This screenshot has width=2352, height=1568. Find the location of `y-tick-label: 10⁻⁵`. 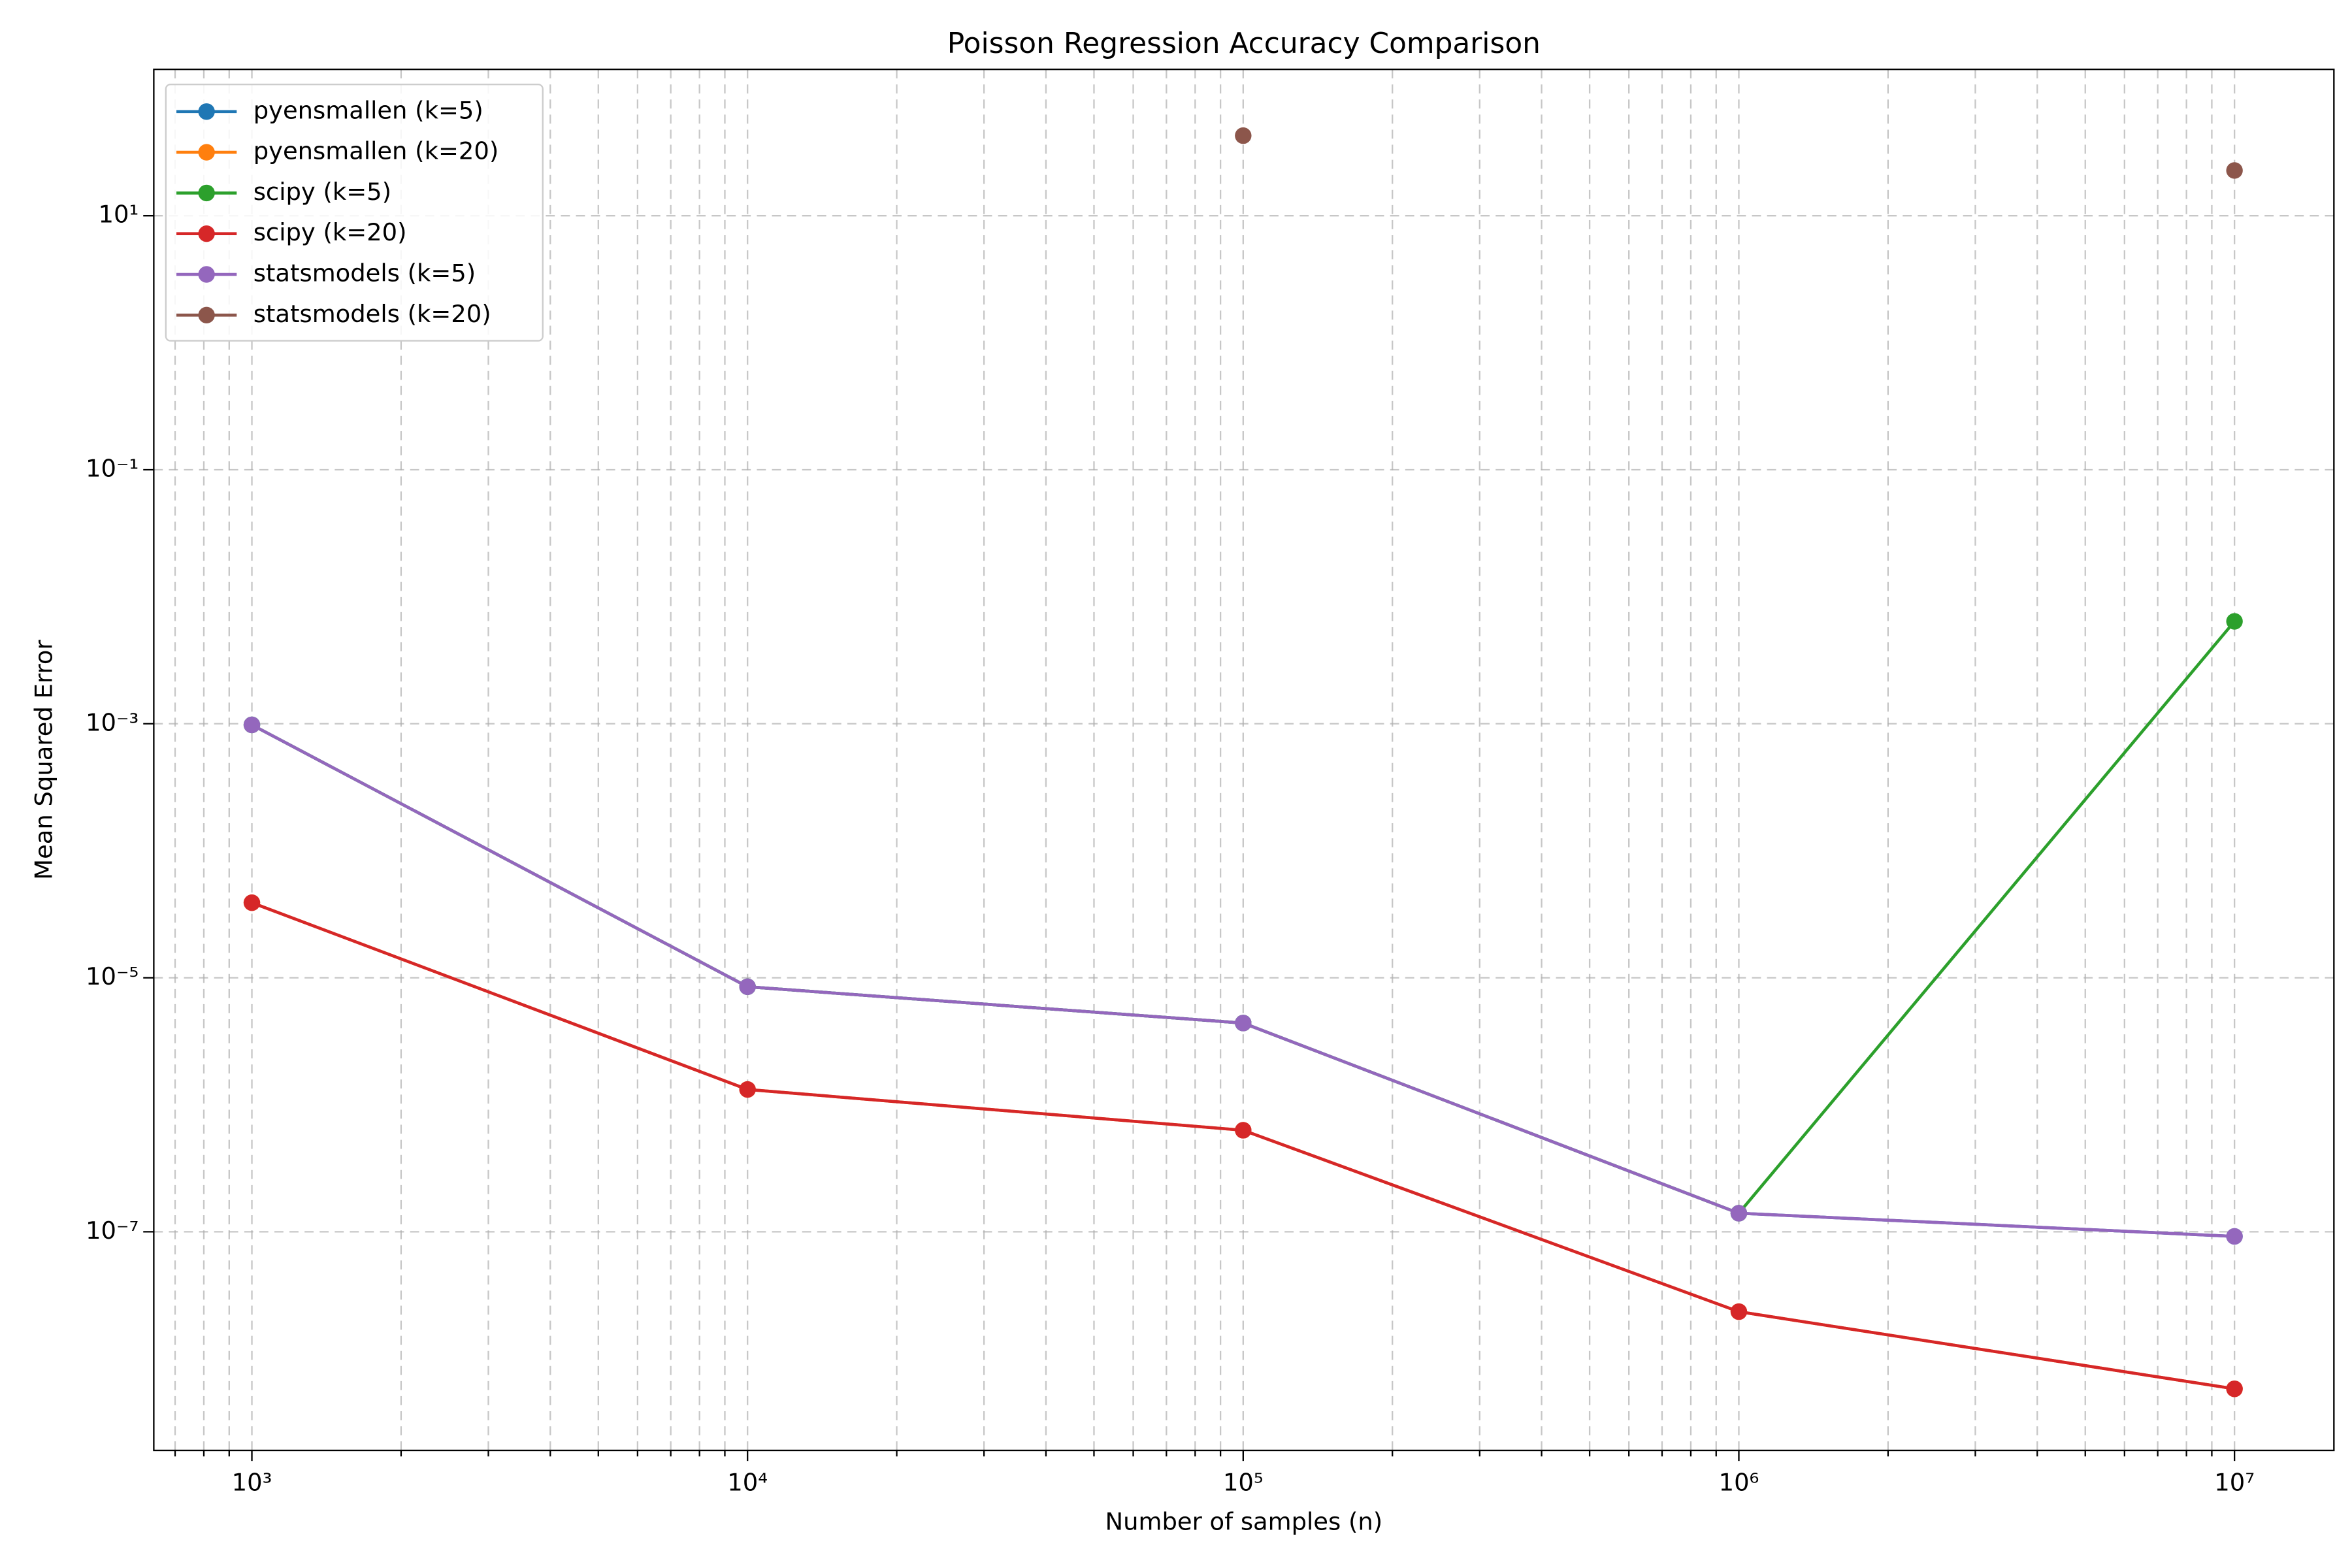

y-tick-label: 10⁻⁵ is located at coordinates (112, 976).